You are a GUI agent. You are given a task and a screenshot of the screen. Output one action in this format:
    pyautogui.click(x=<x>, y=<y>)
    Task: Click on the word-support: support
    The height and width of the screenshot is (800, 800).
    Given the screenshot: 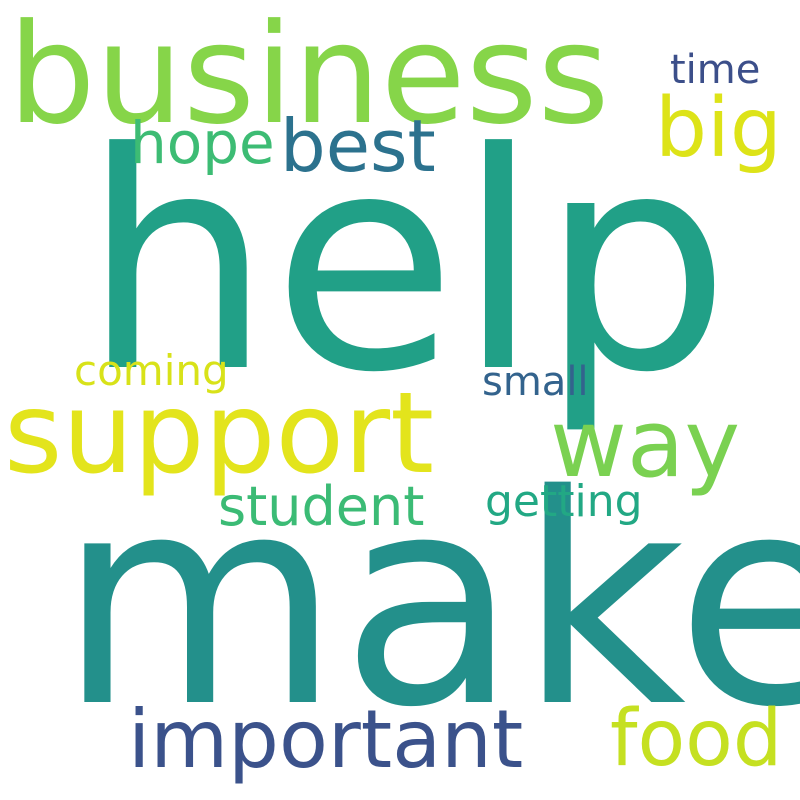 What is the action you would take?
    pyautogui.click(x=219, y=434)
    